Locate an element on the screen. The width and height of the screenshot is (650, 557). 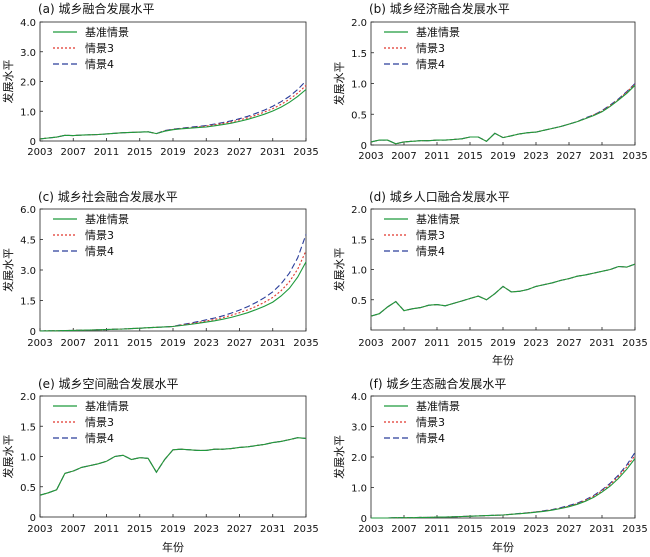
chart-title: (b) 城乡经济融合发展水平 is located at coordinates (439, 8).